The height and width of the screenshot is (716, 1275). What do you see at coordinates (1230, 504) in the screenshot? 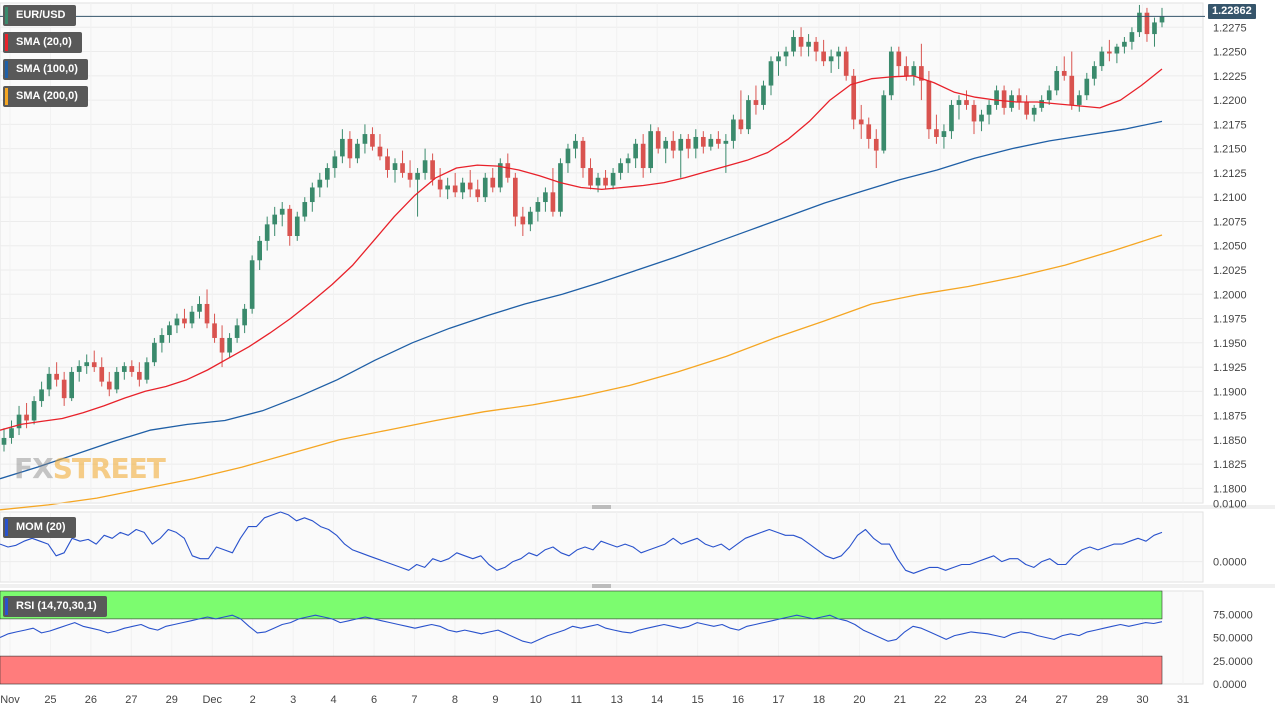
I see `mom-tick-label: 0.0100` at bounding box center [1230, 504].